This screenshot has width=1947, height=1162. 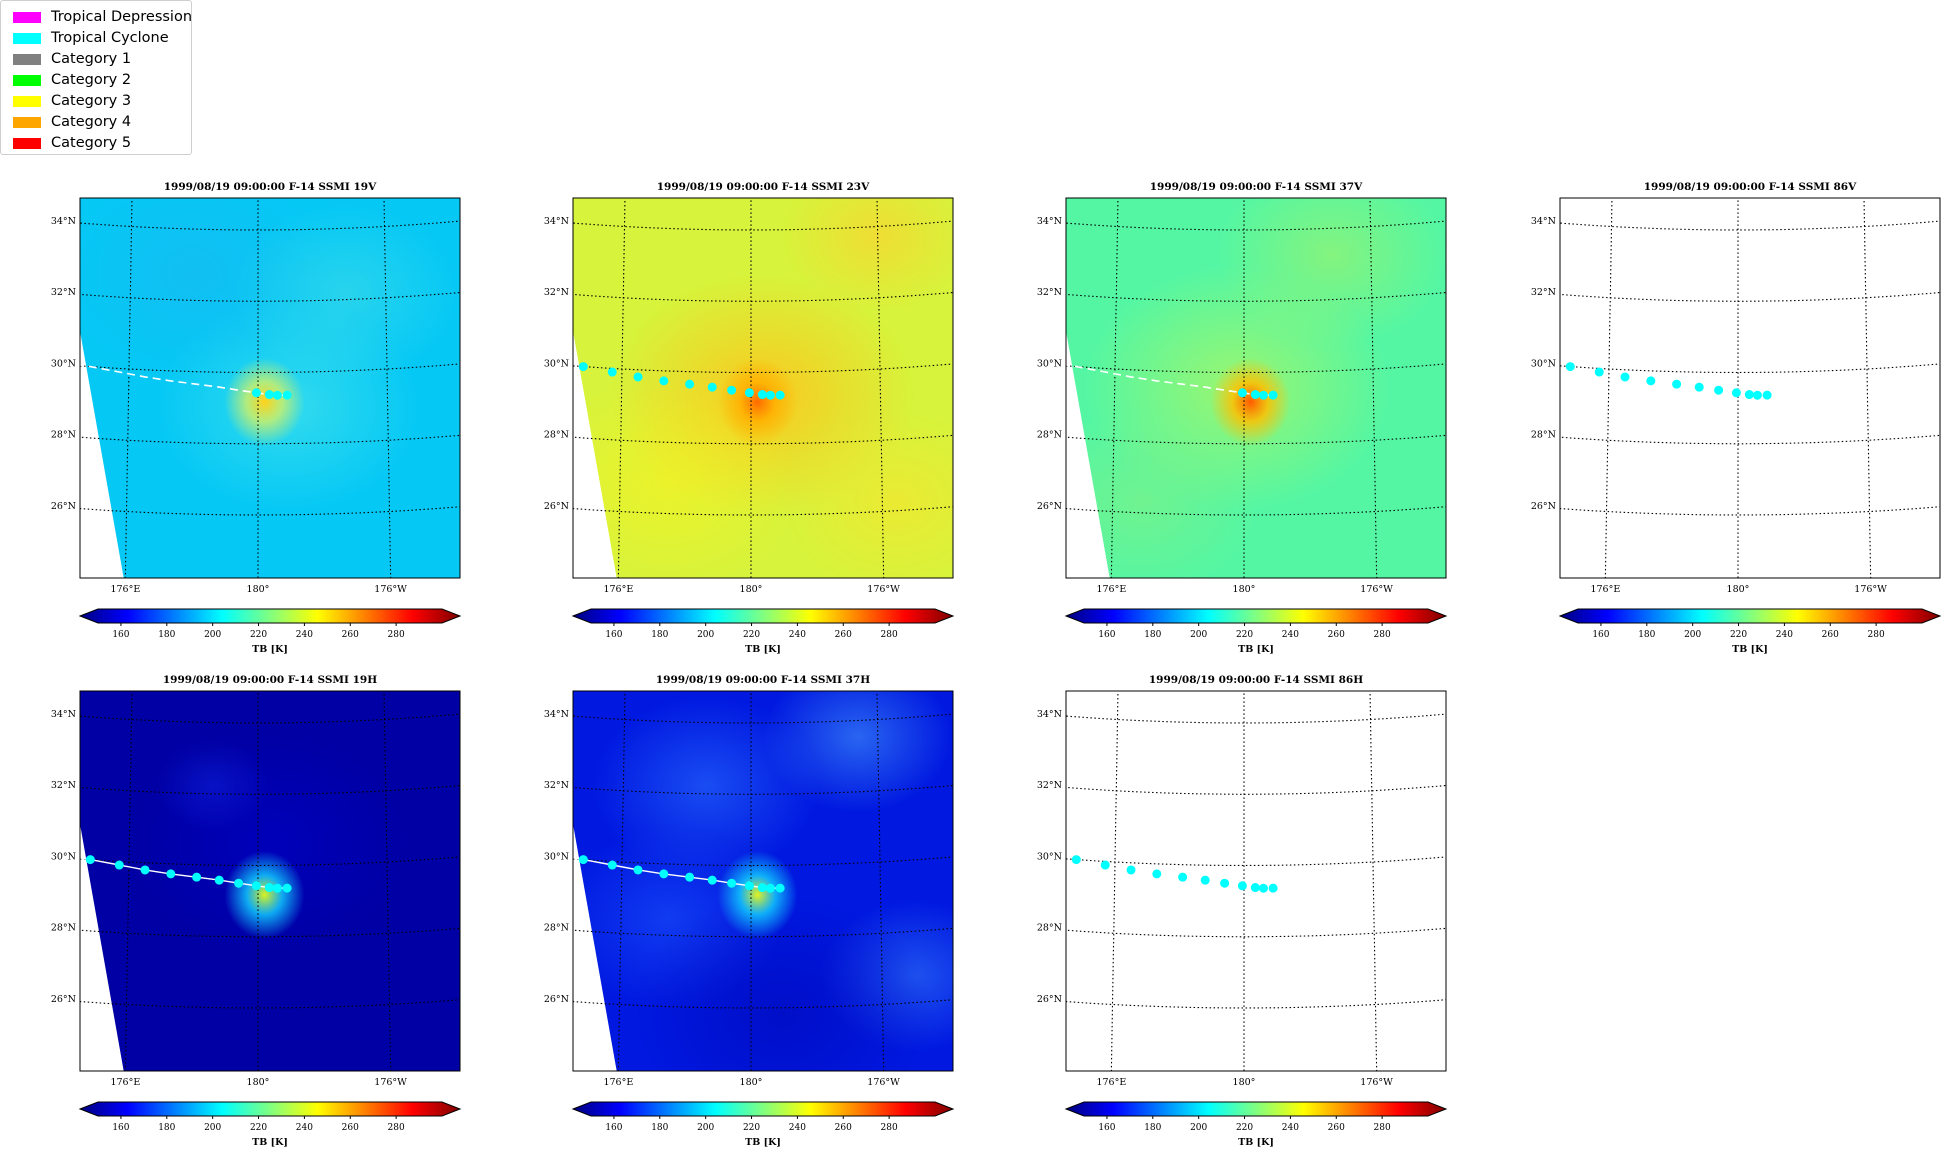 I want to click on legend-item-tropical-cyclone: Tropical Cyclone, so click(x=91, y=38).